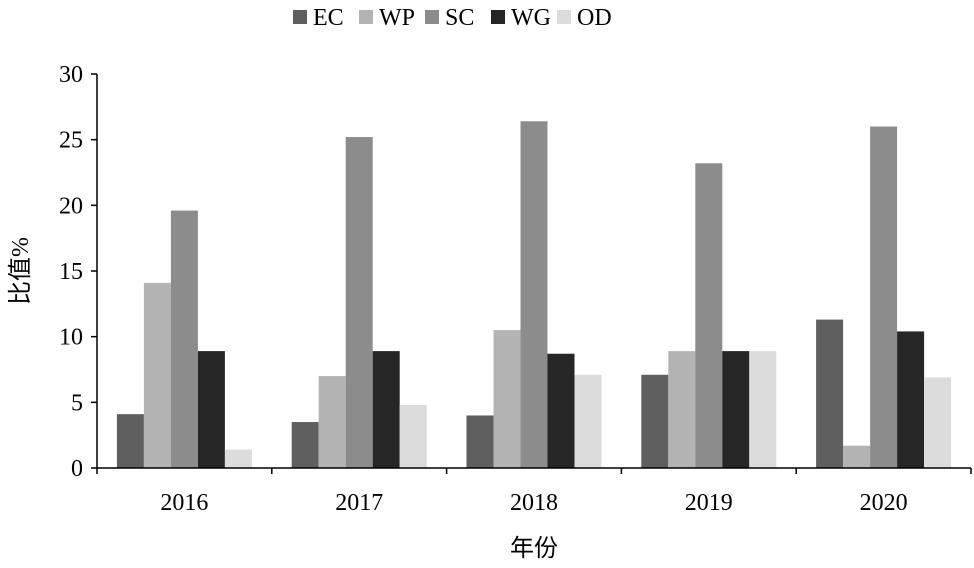  What do you see at coordinates (130, 441) in the screenshot?
I see `bar-ec-2016` at bounding box center [130, 441].